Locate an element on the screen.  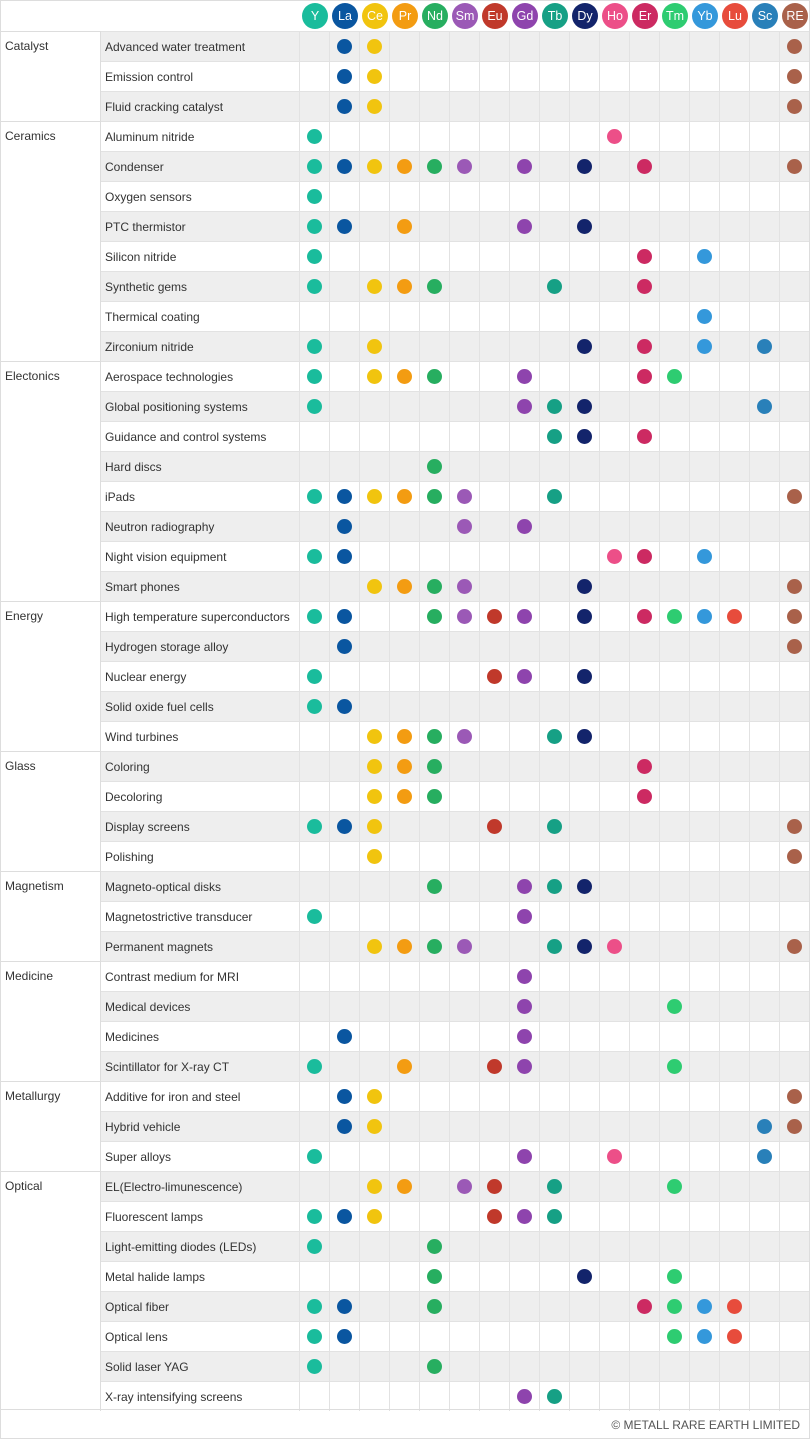
dot-nd is located at coordinates (434, 1276).